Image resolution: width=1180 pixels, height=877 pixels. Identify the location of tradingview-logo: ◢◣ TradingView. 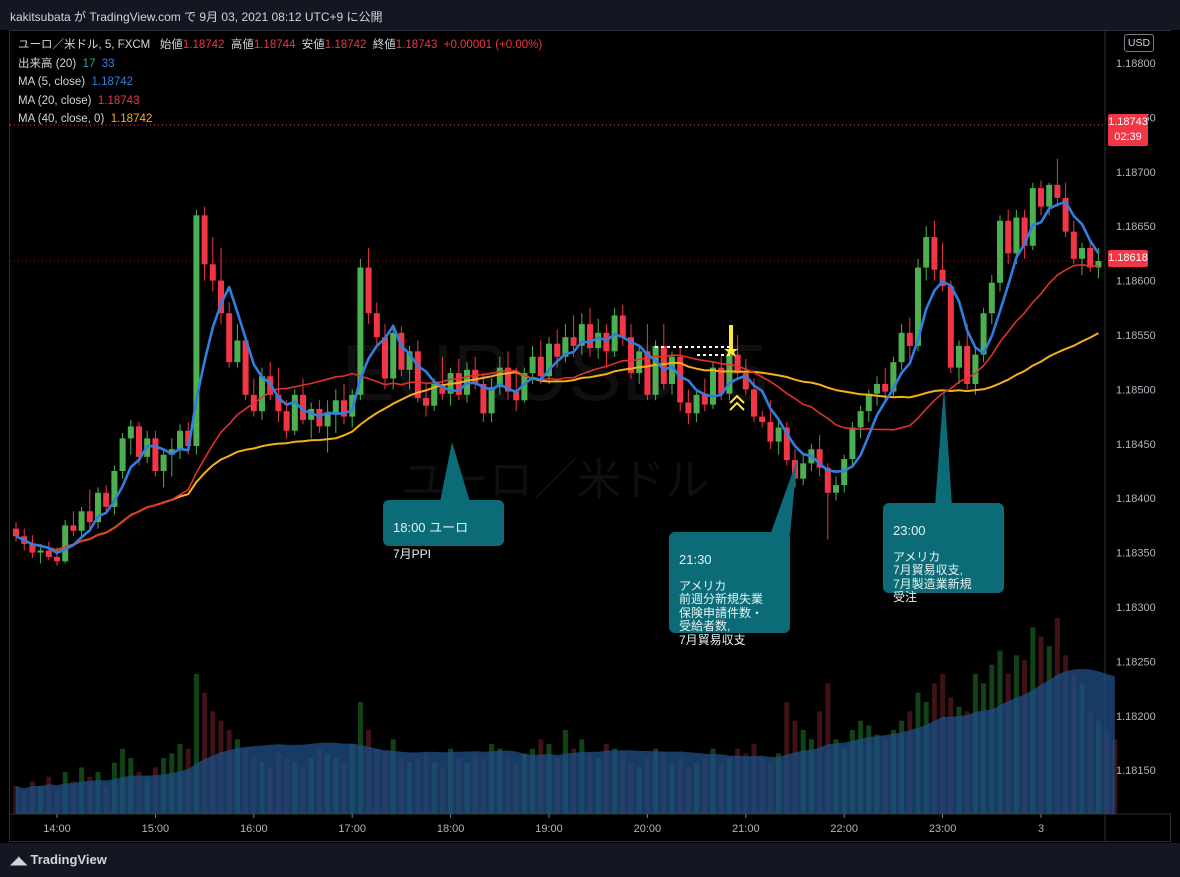
(58, 859).